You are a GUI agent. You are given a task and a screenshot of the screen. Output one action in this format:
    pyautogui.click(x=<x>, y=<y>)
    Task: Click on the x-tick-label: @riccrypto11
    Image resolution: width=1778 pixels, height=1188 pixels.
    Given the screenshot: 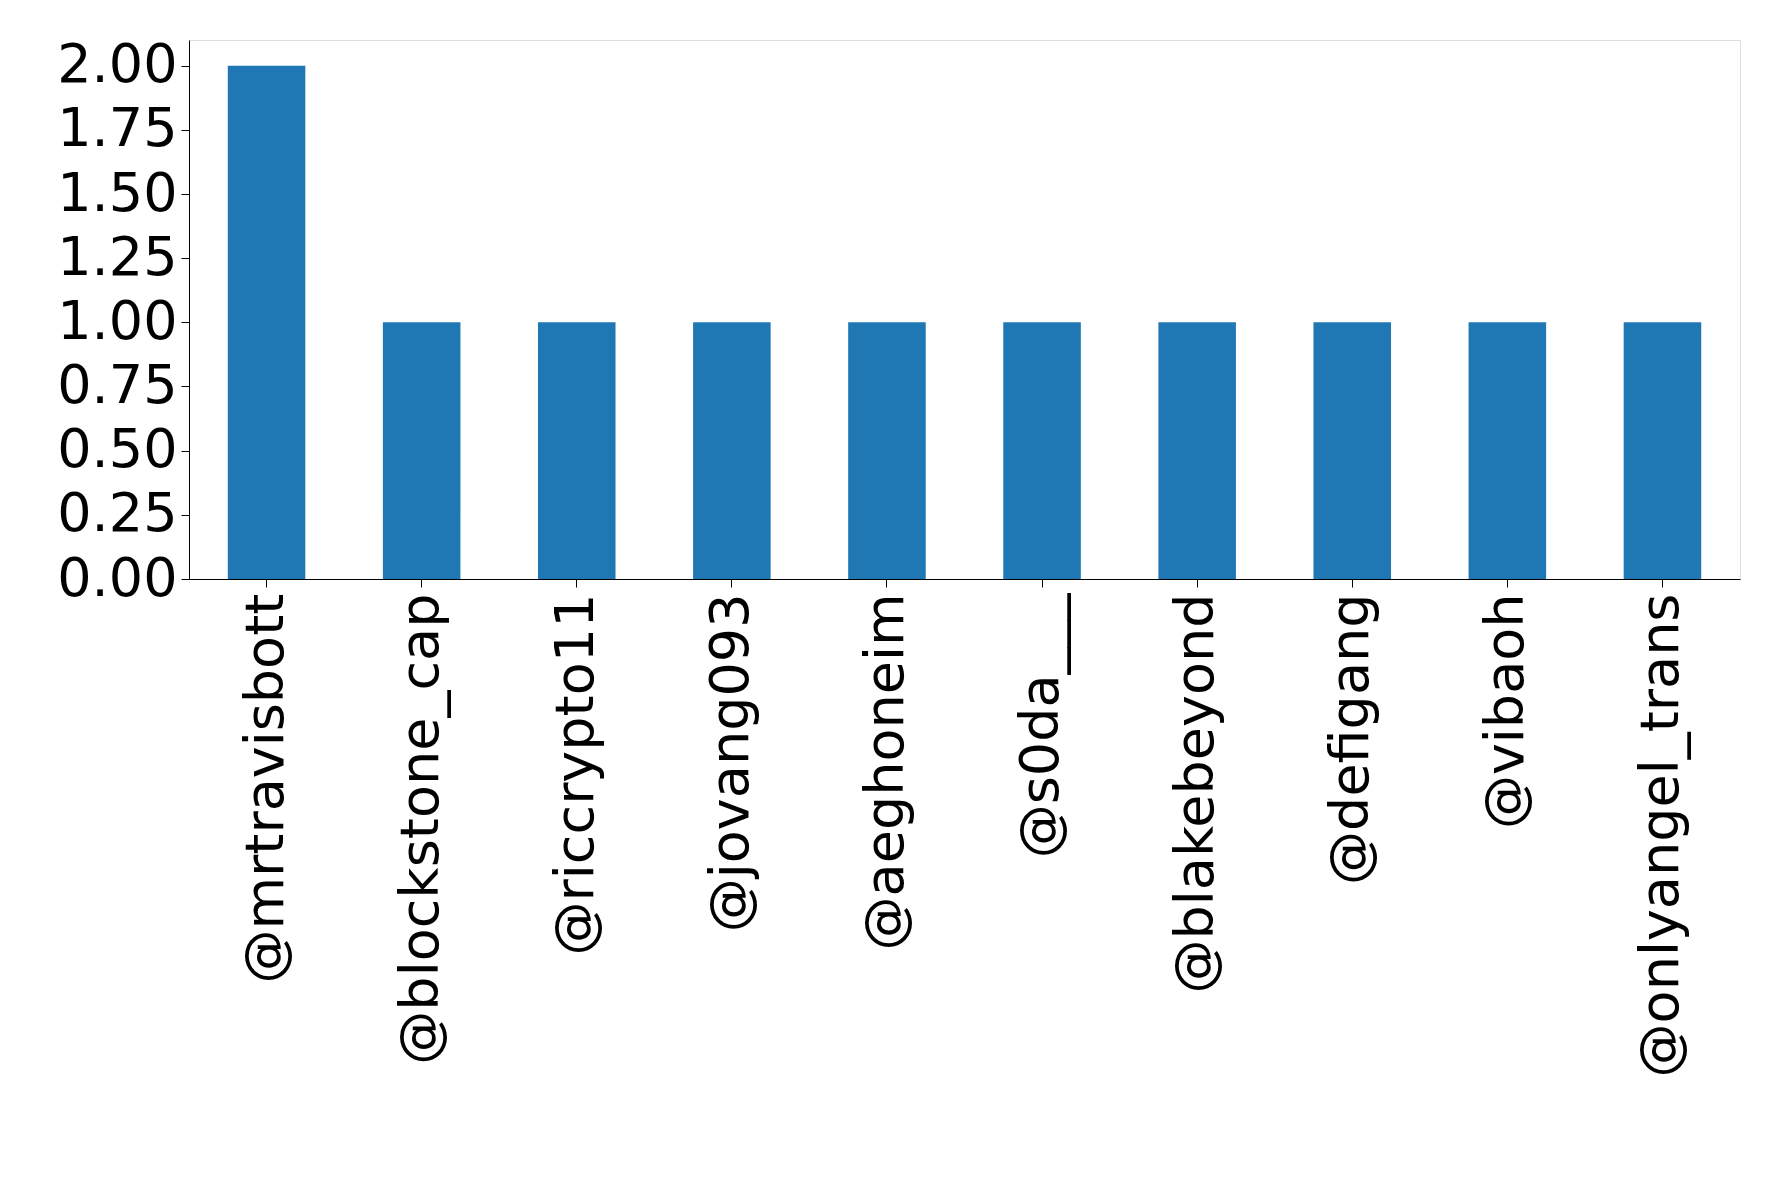 What is the action you would take?
    pyautogui.click(x=574, y=774)
    